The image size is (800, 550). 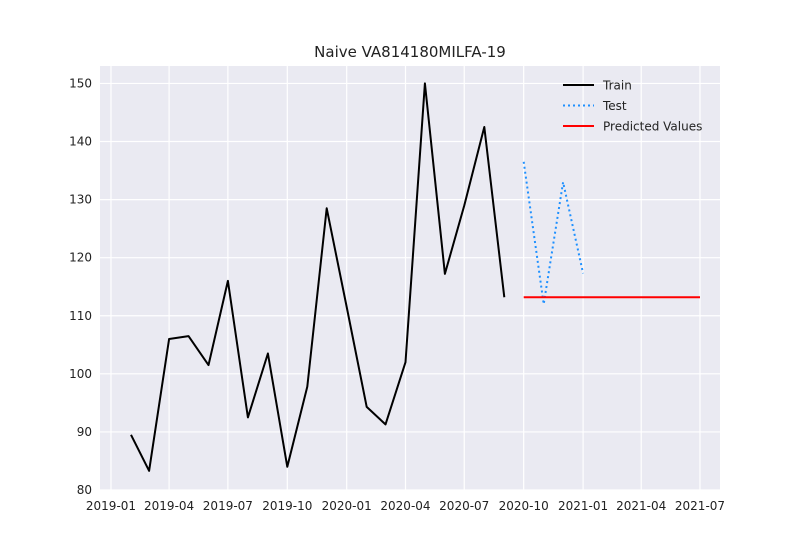 I want to click on x-tick-label: 2020-07, so click(x=464, y=506).